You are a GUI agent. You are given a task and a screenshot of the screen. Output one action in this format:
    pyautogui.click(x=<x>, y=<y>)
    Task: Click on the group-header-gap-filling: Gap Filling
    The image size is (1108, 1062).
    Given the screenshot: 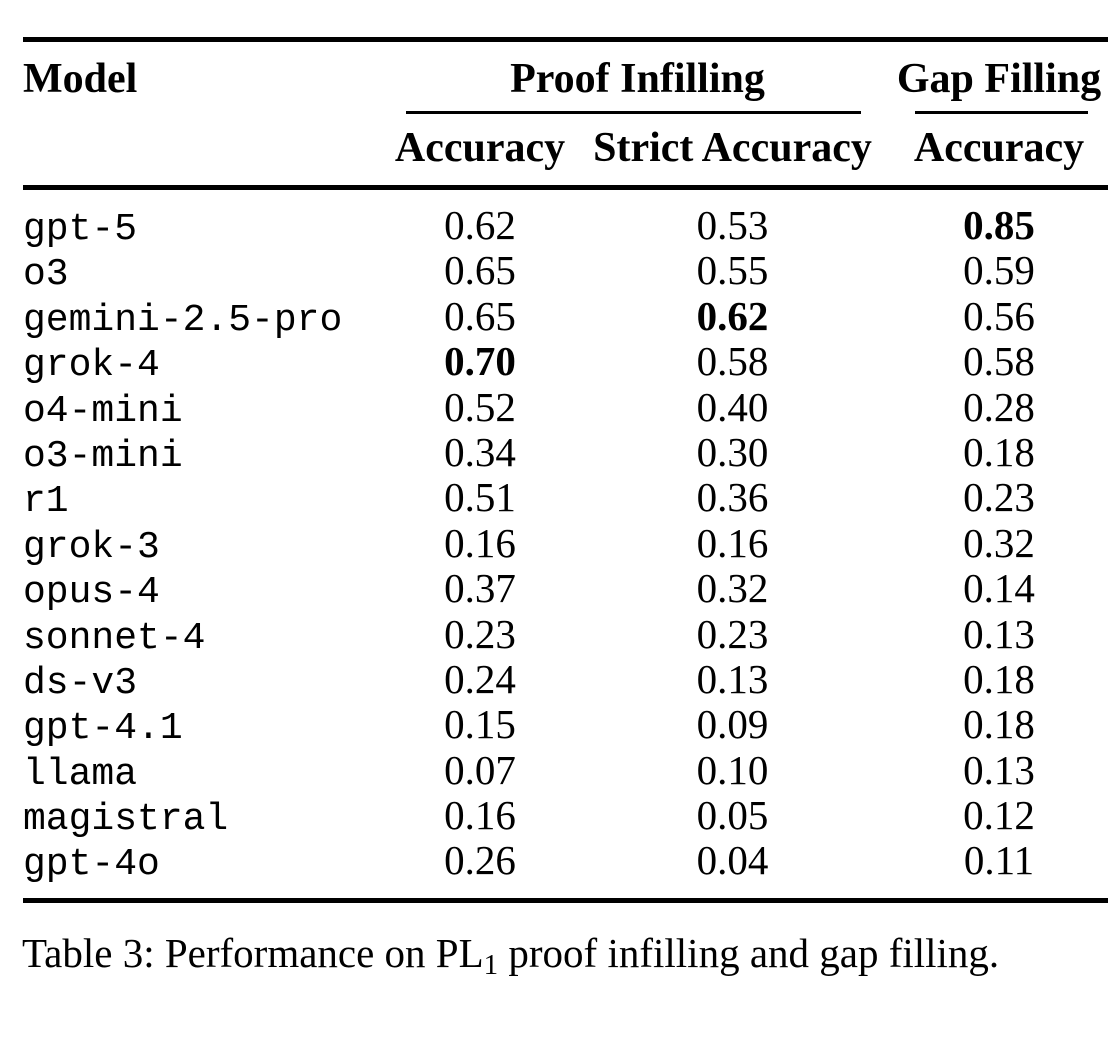 What is the action you would take?
    pyautogui.click(x=999, y=79)
    